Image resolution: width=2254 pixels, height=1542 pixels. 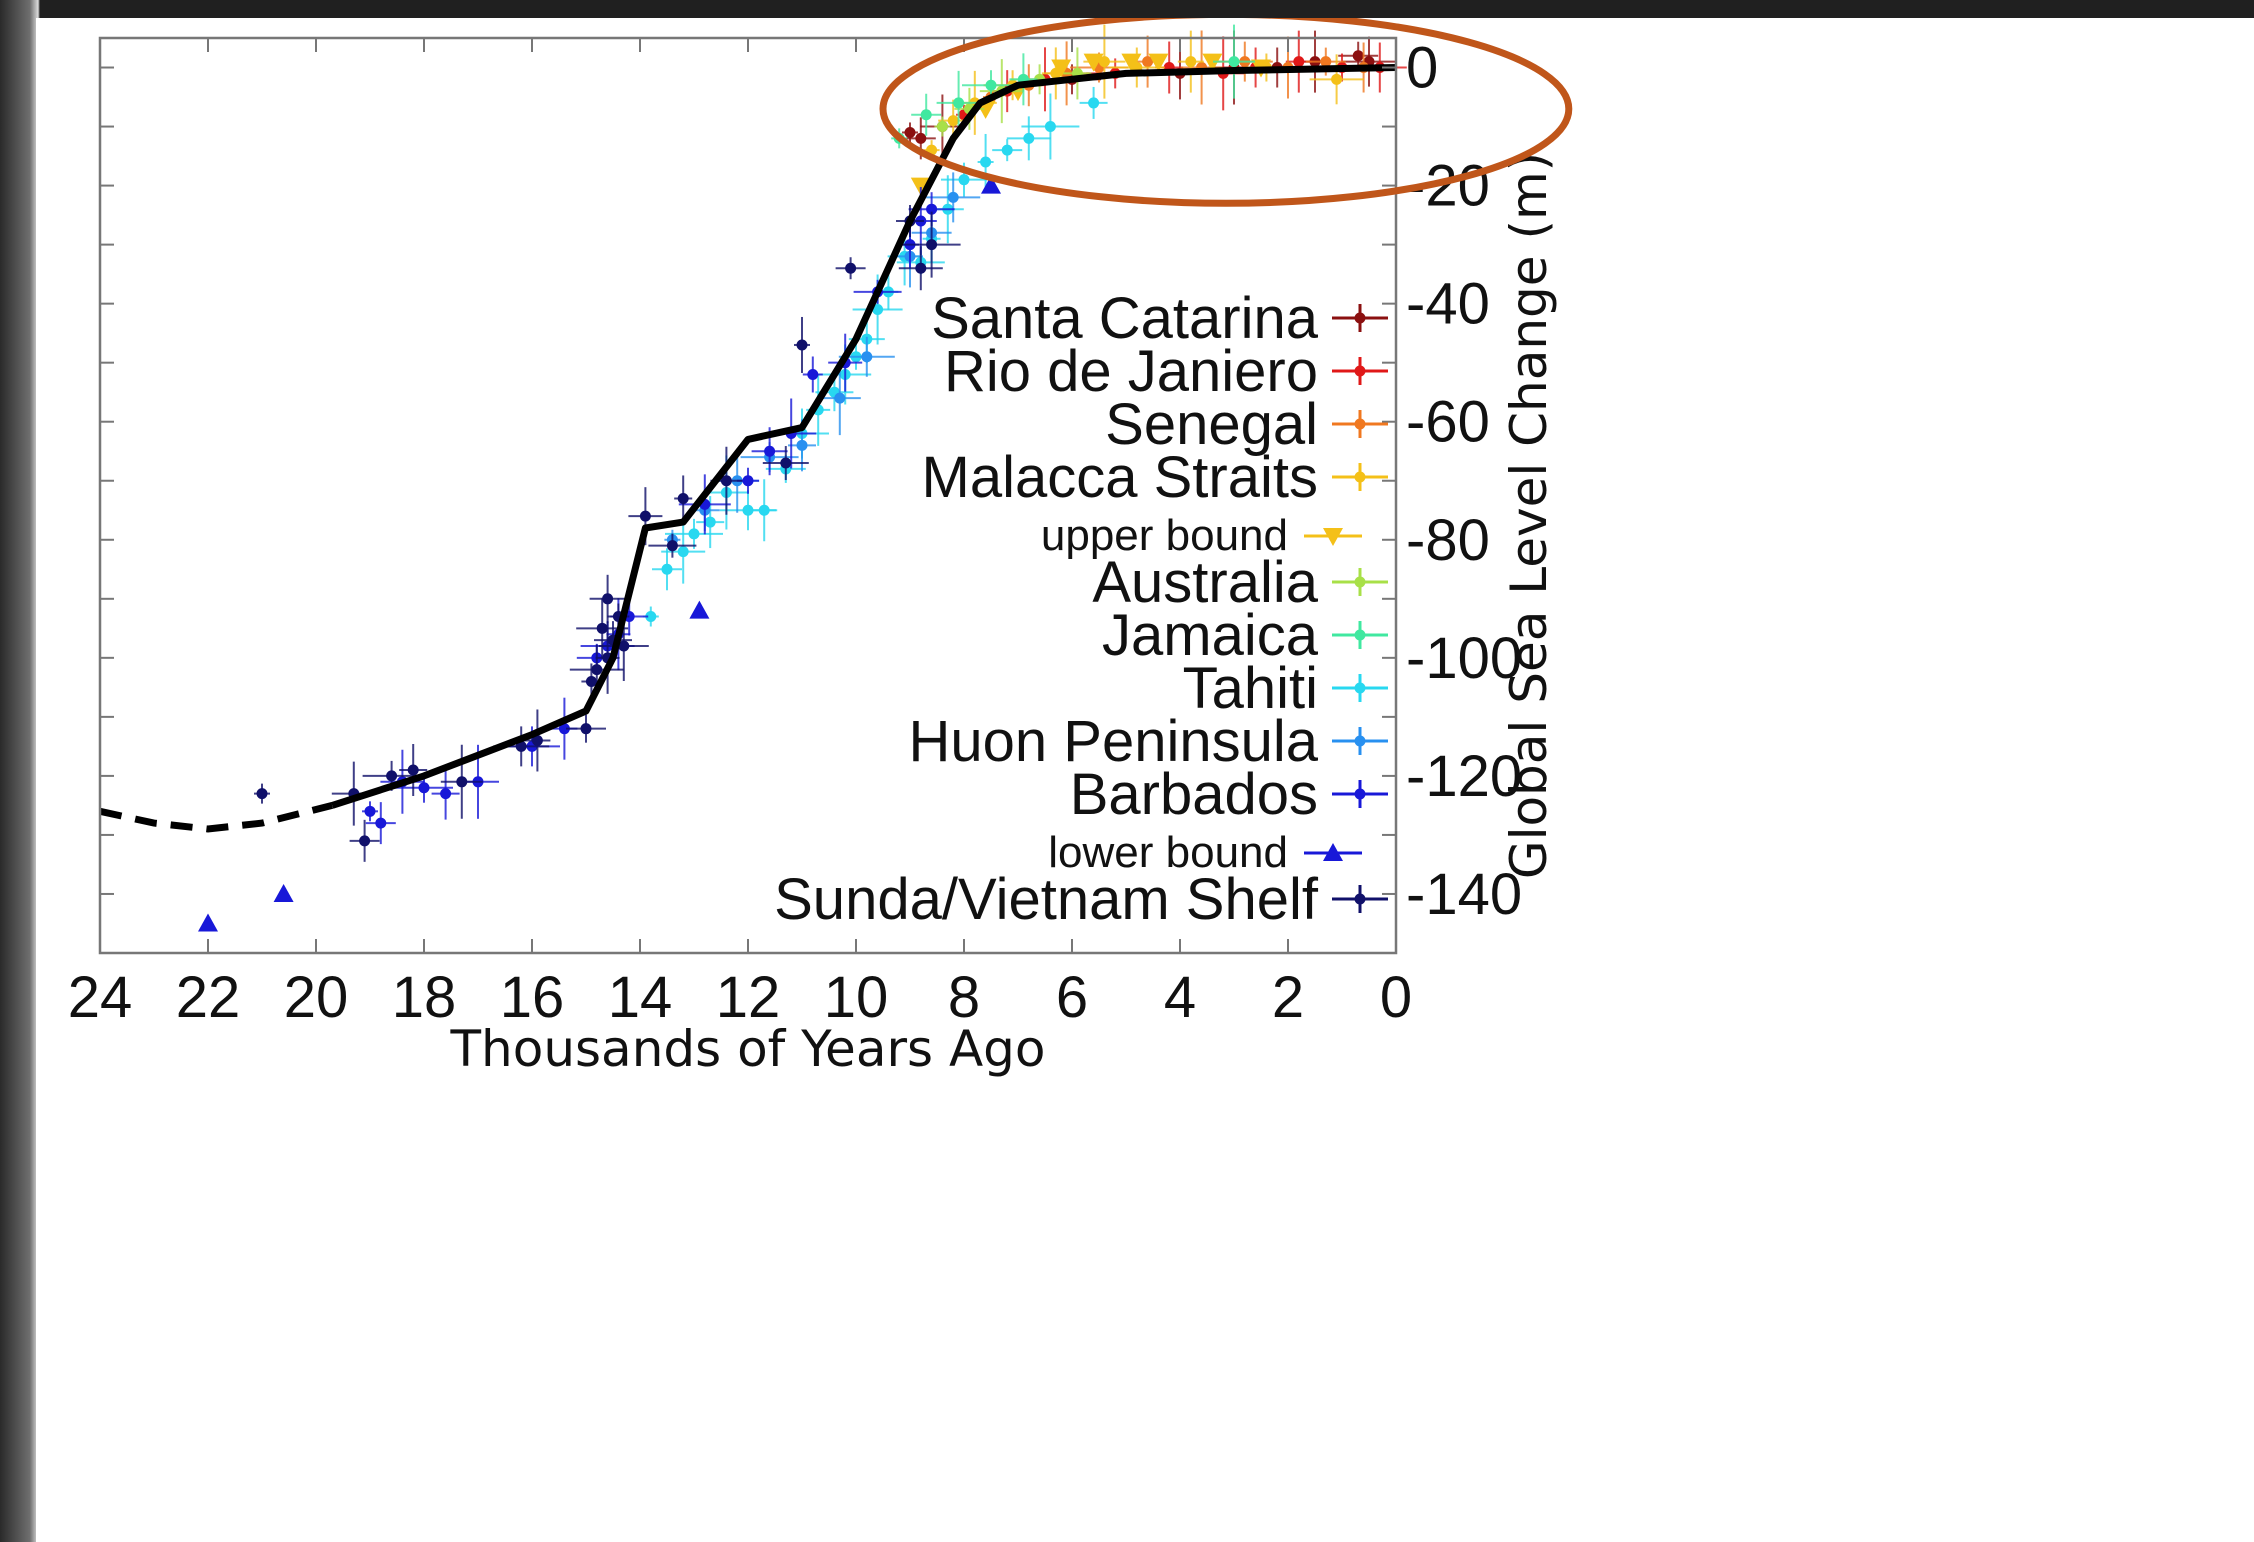 I want to click on legend-item: Malacca Straits, so click(x=1155, y=477).